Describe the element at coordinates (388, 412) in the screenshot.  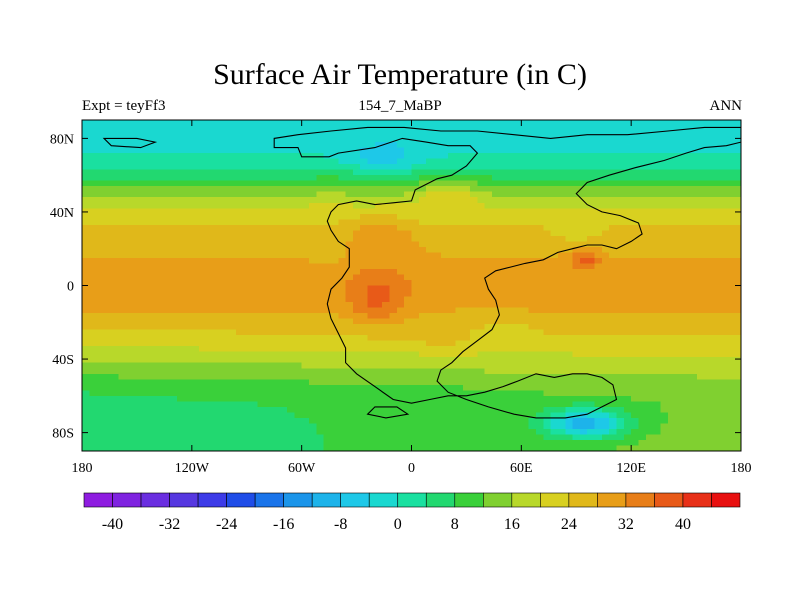
I see `coastline-antarctic-coast-island` at that location.